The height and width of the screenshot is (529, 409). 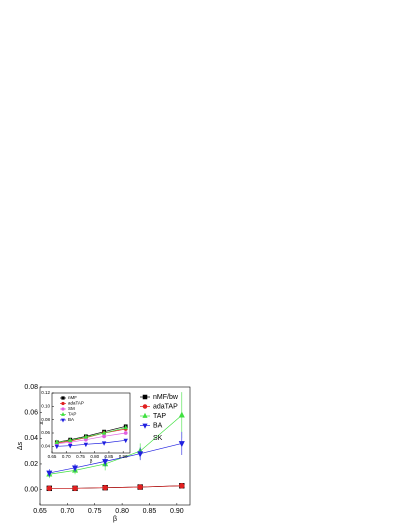 What do you see at coordinates (31, 489) in the screenshot?
I see `y-tick-label: 0.00` at bounding box center [31, 489].